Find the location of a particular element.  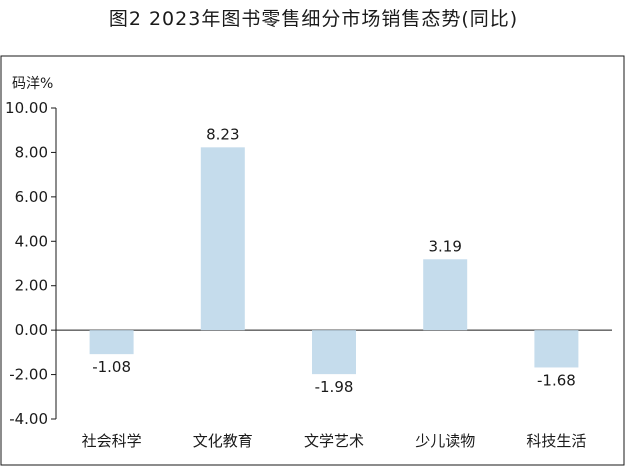

y-tick-label: 0.00 is located at coordinates (31, 330).